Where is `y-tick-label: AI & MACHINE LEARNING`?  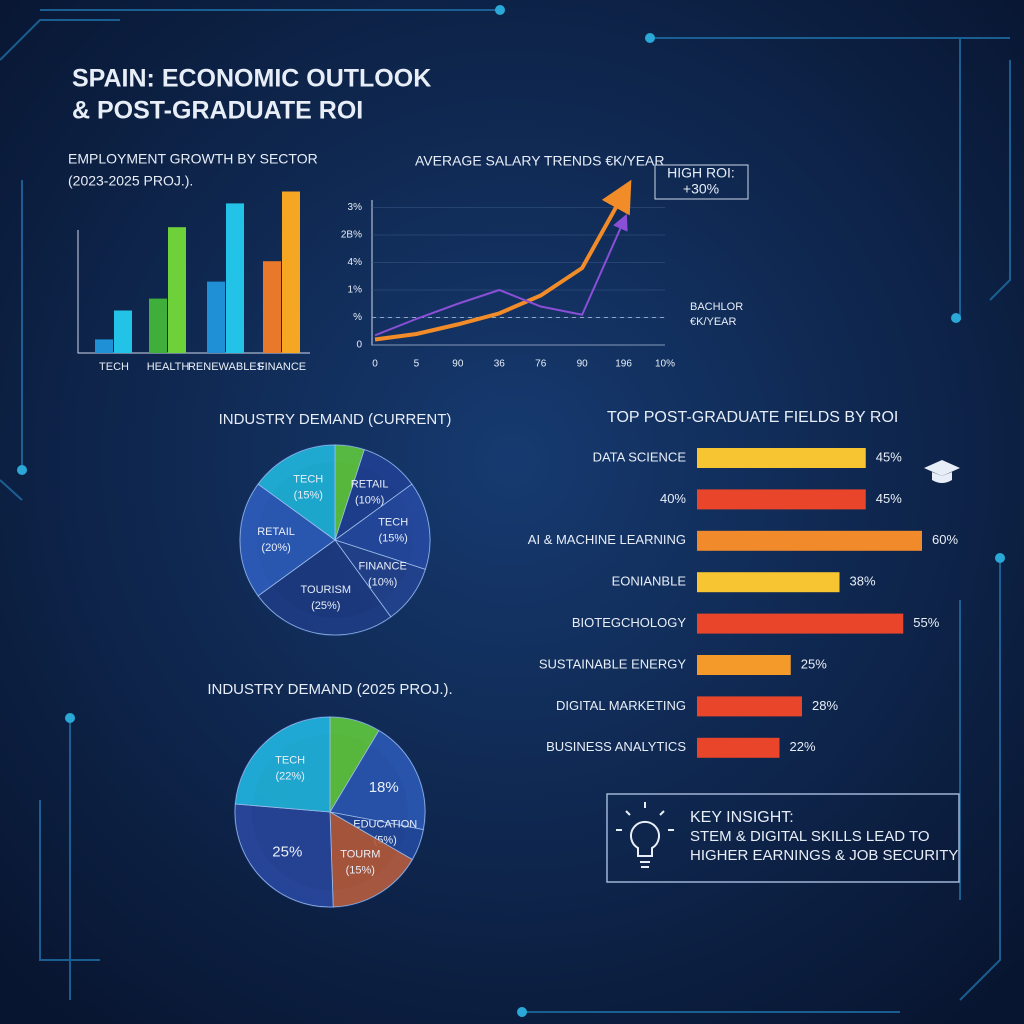
y-tick-label: AI & MACHINE LEARNING is located at coordinates (607, 539).